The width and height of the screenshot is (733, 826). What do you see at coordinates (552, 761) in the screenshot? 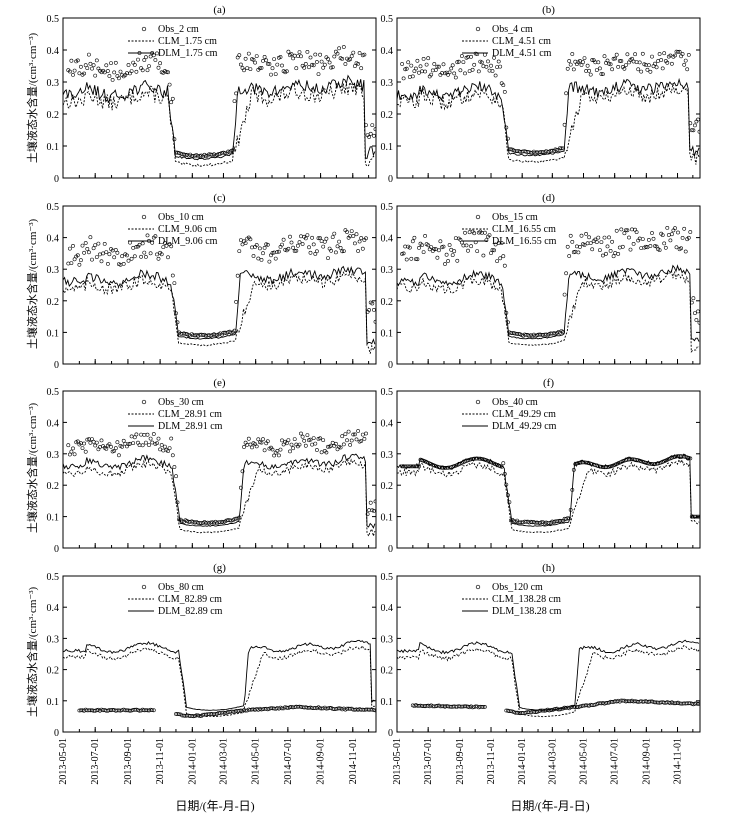
I see `x-tick-label: 2014-03-01` at bounding box center [552, 761].